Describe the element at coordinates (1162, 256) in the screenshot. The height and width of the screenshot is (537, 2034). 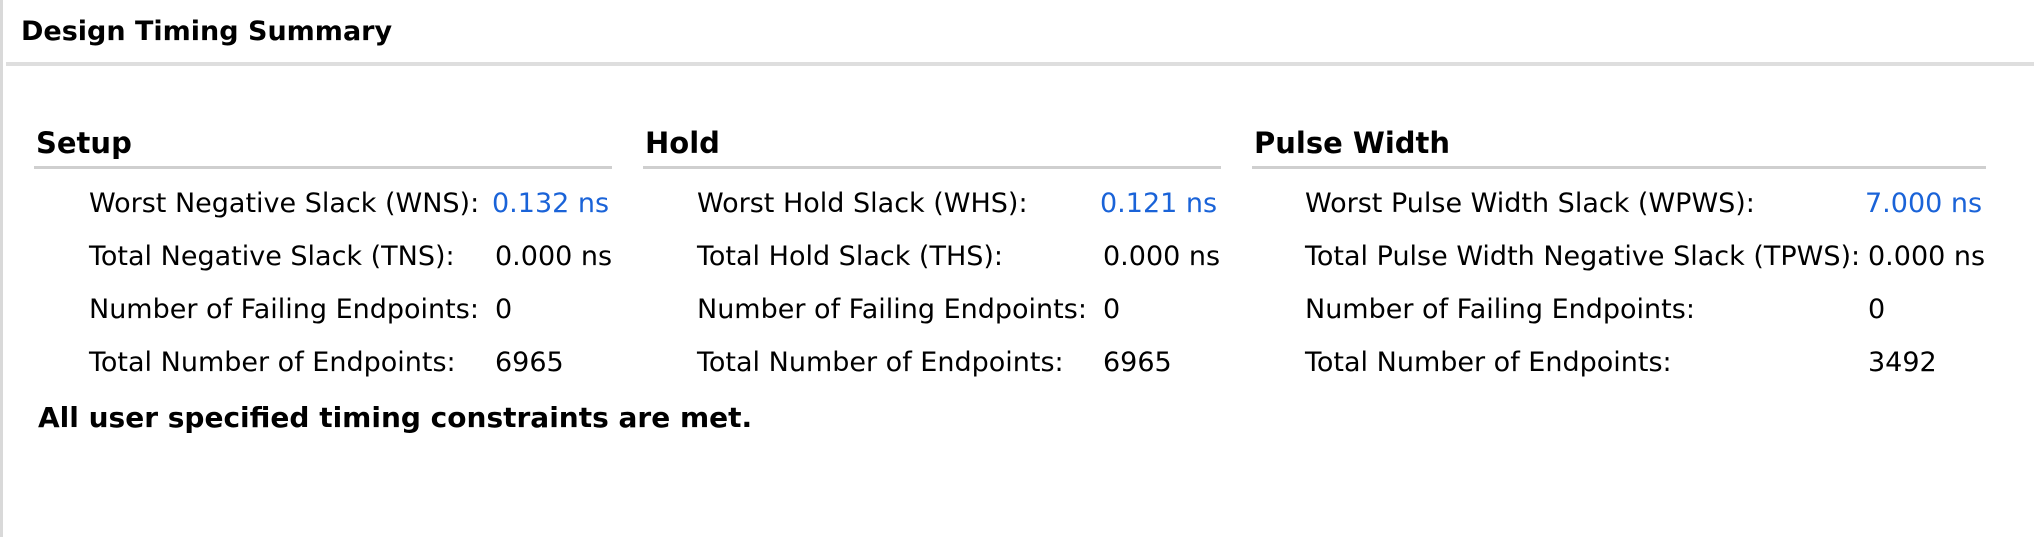
I see `ths-value: 0.000 ns` at that location.